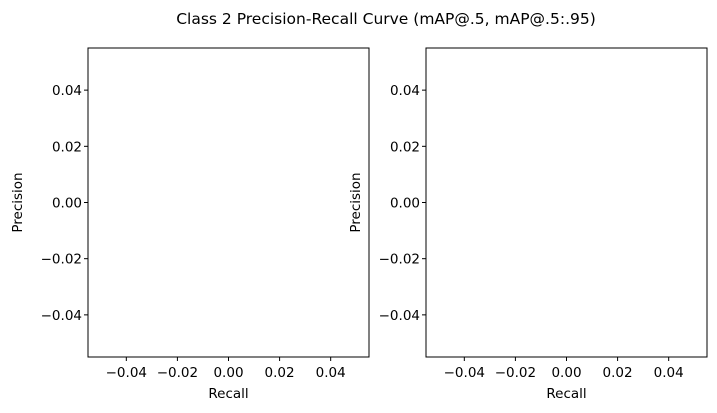  I want to click on right-y-axis-label: Precision, so click(356, 202).